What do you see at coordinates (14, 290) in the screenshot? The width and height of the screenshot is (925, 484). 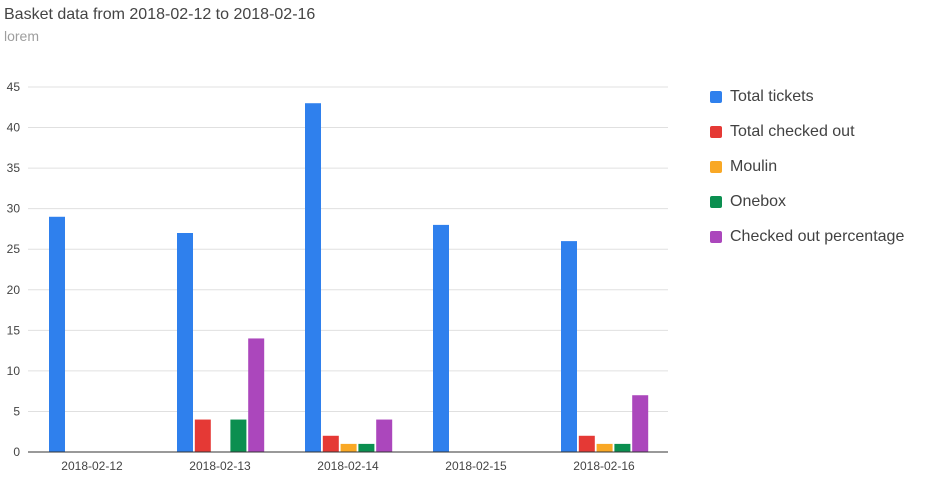 I see `y-tick-label: 20` at bounding box center [14, 290].